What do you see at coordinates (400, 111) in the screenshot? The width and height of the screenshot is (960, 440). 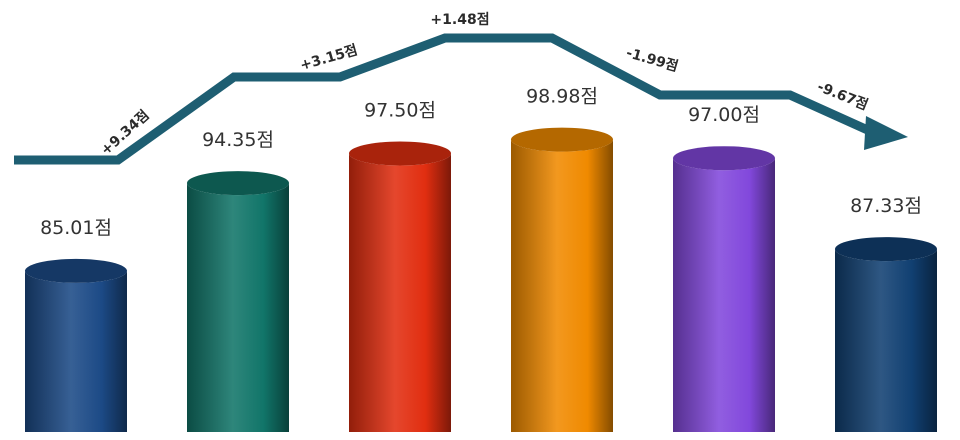 I see `value-label-3: 97.50점` at bounding box center [400, 111].